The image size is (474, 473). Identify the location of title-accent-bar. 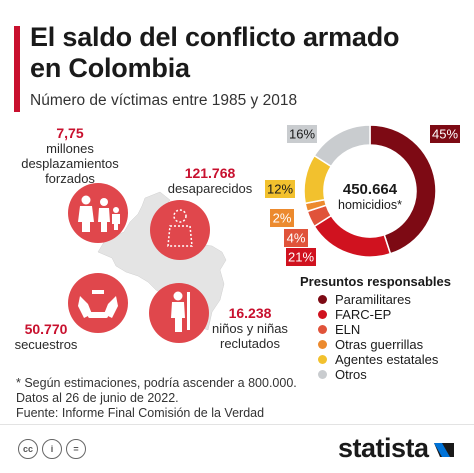
(17, 69).